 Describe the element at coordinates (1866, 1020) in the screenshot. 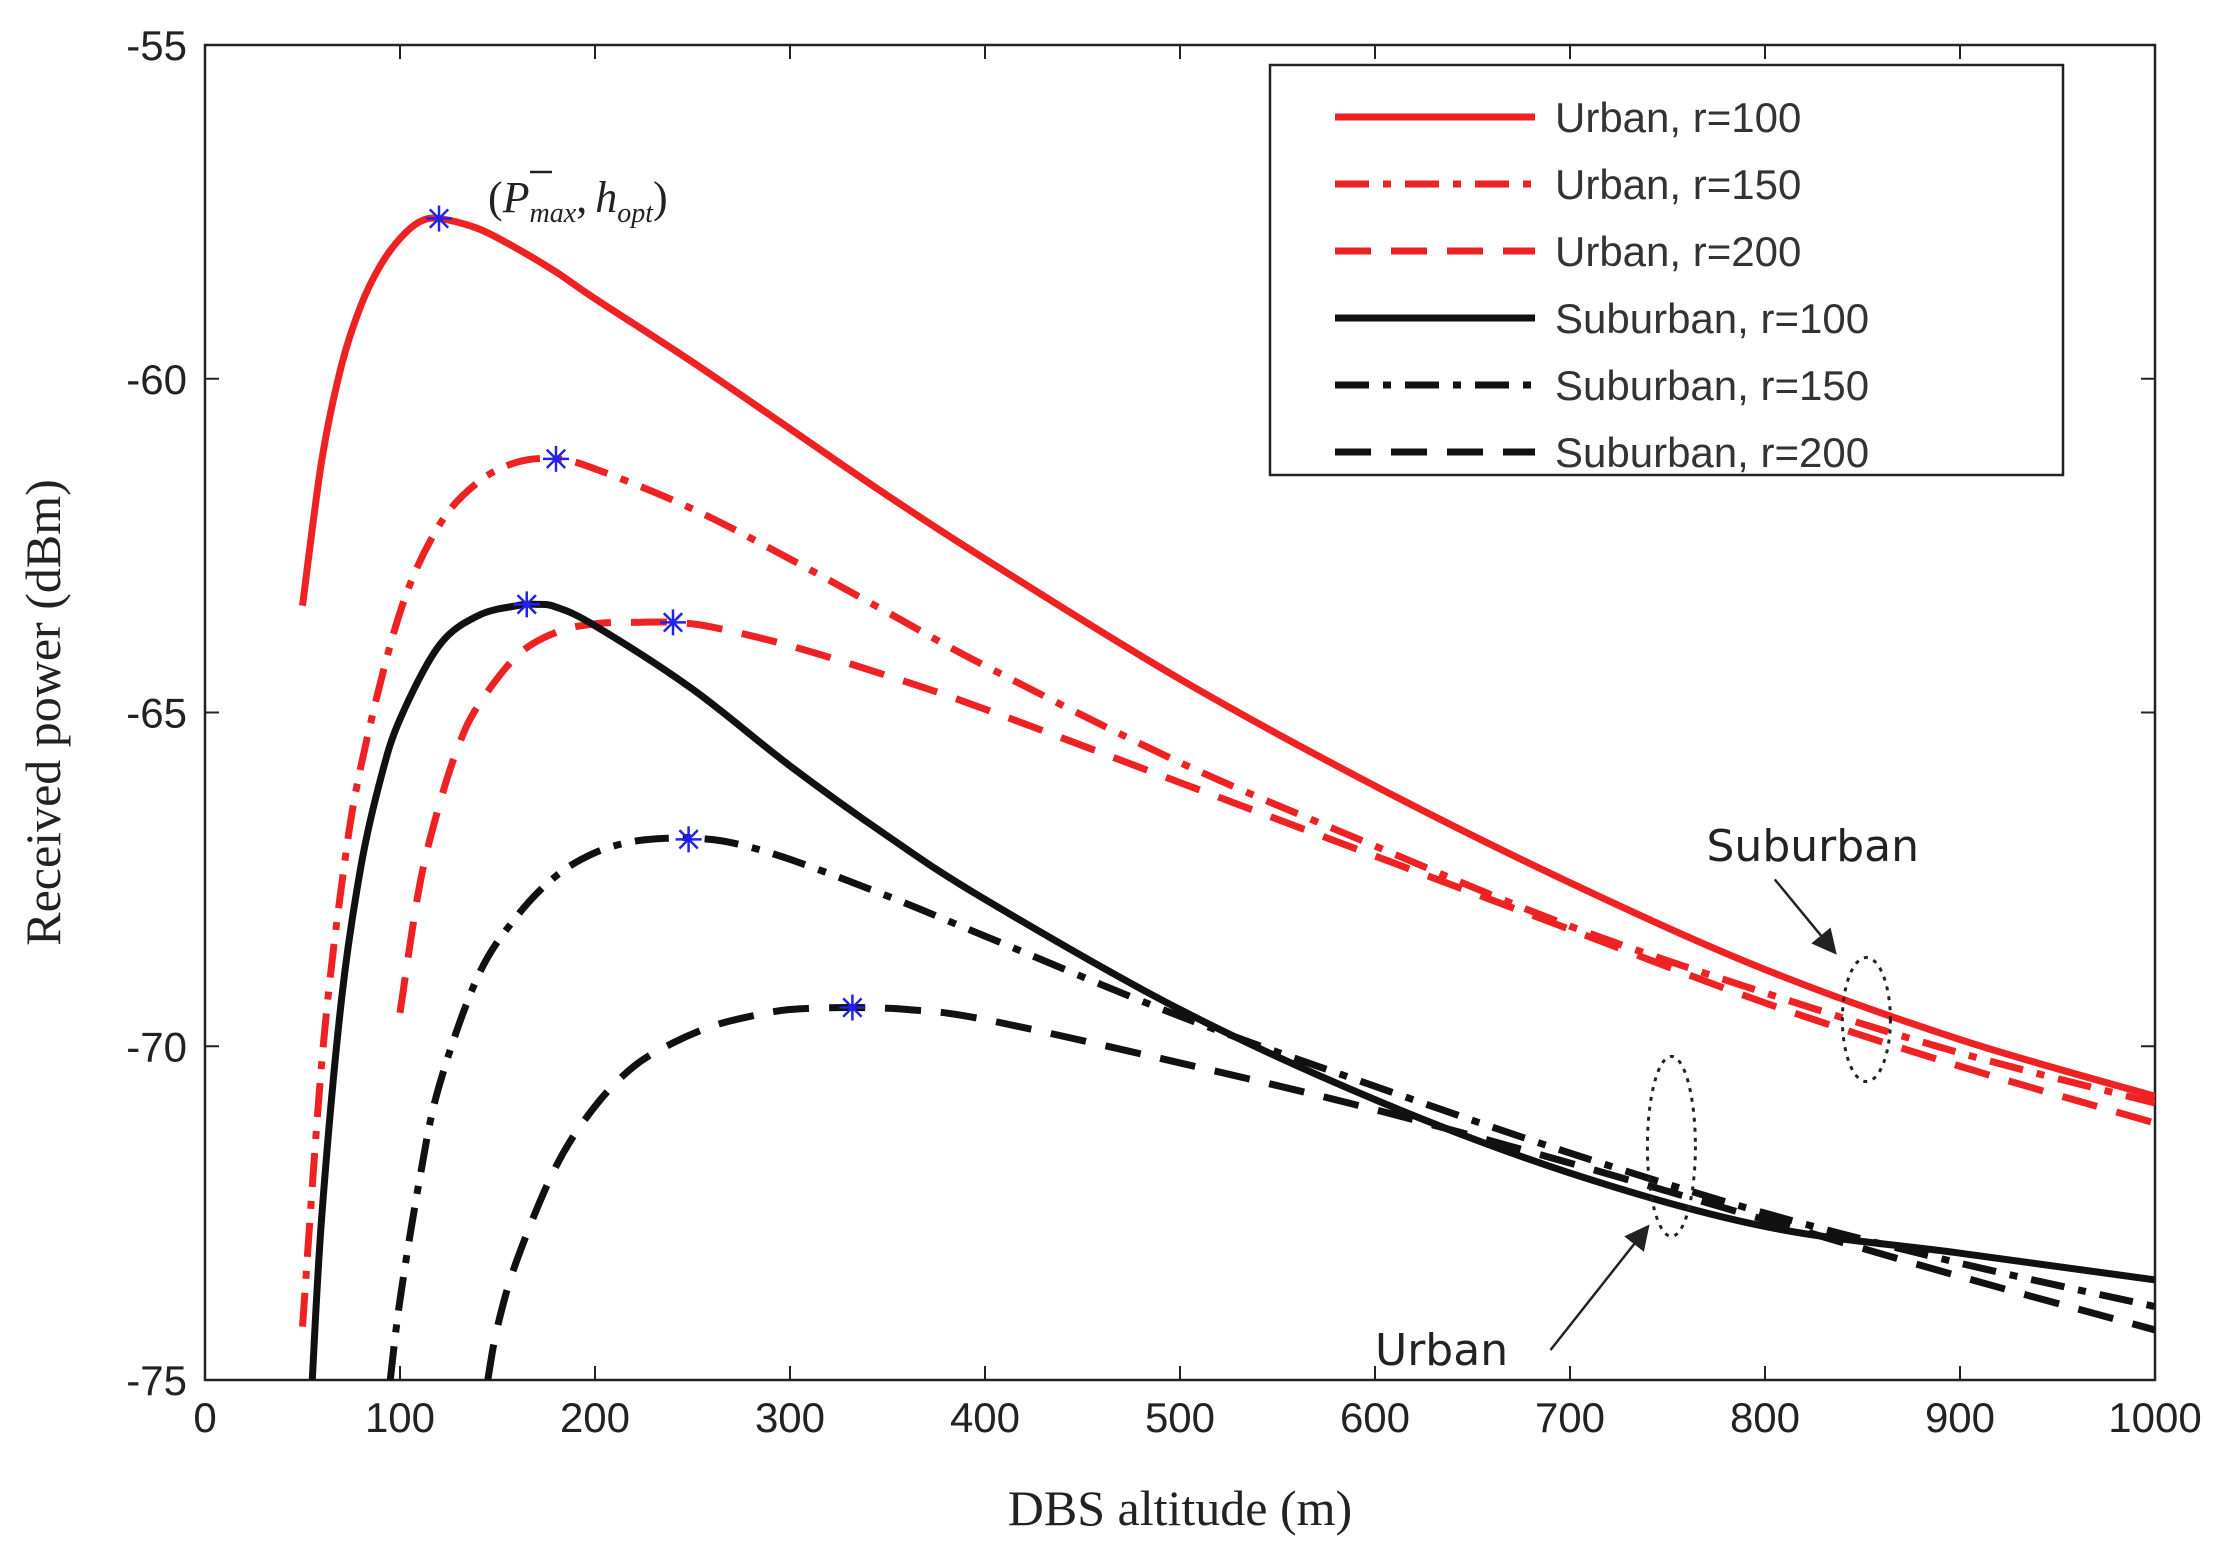

I see `suburban-group-ellipse` at that location.